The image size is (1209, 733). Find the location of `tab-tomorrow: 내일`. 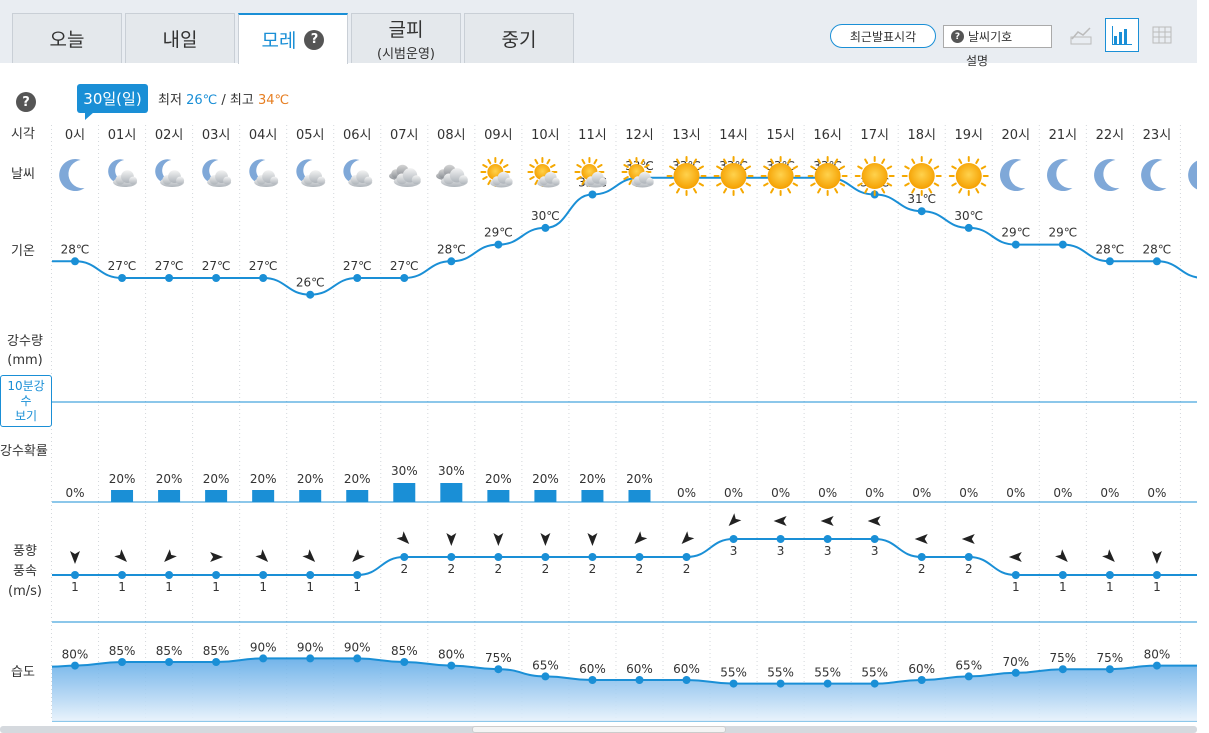

tab-tomorrow: 내일 is located at coordinates (180, 38).